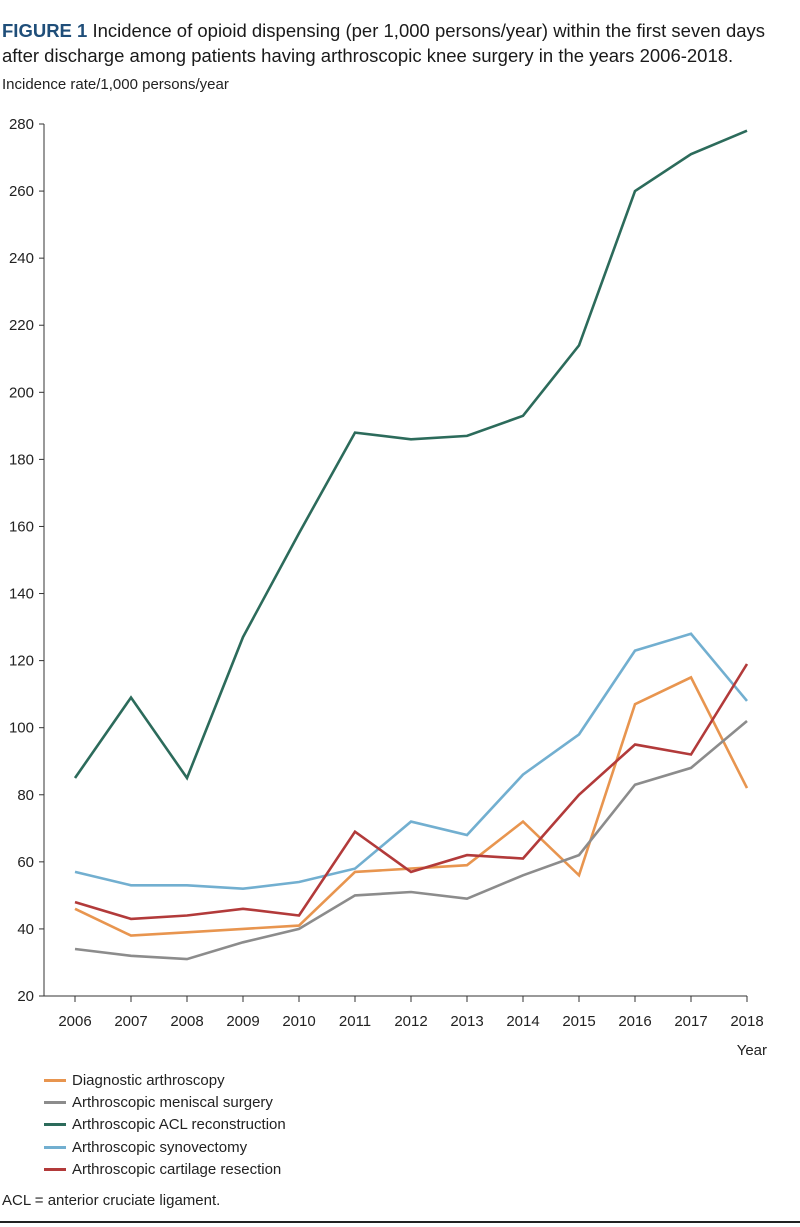  I want to click on figure-number: FIGURE 1, so click(45, 30).